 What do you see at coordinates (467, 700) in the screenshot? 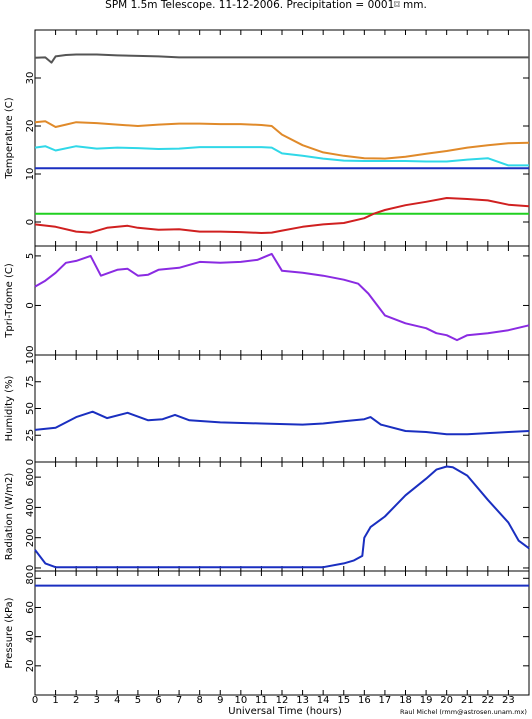
I see `x-tick-label: 21` at bounding box center [467, 700].